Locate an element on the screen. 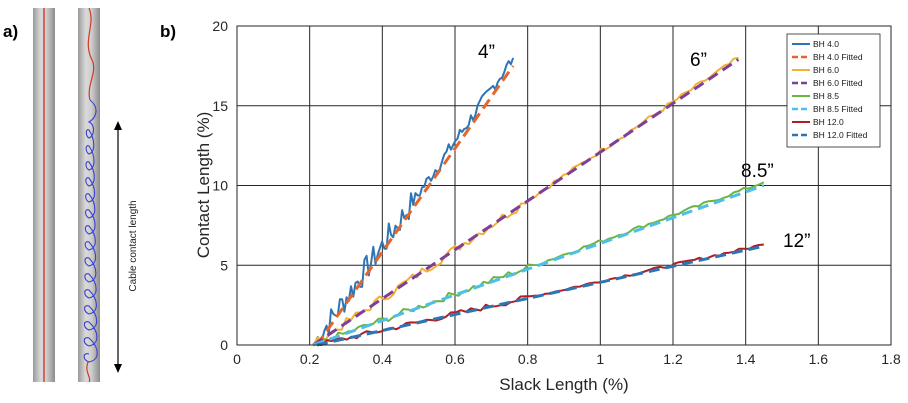  y-tick-labels: 0 5 10 15 20 is located at coordinates (220, 185).